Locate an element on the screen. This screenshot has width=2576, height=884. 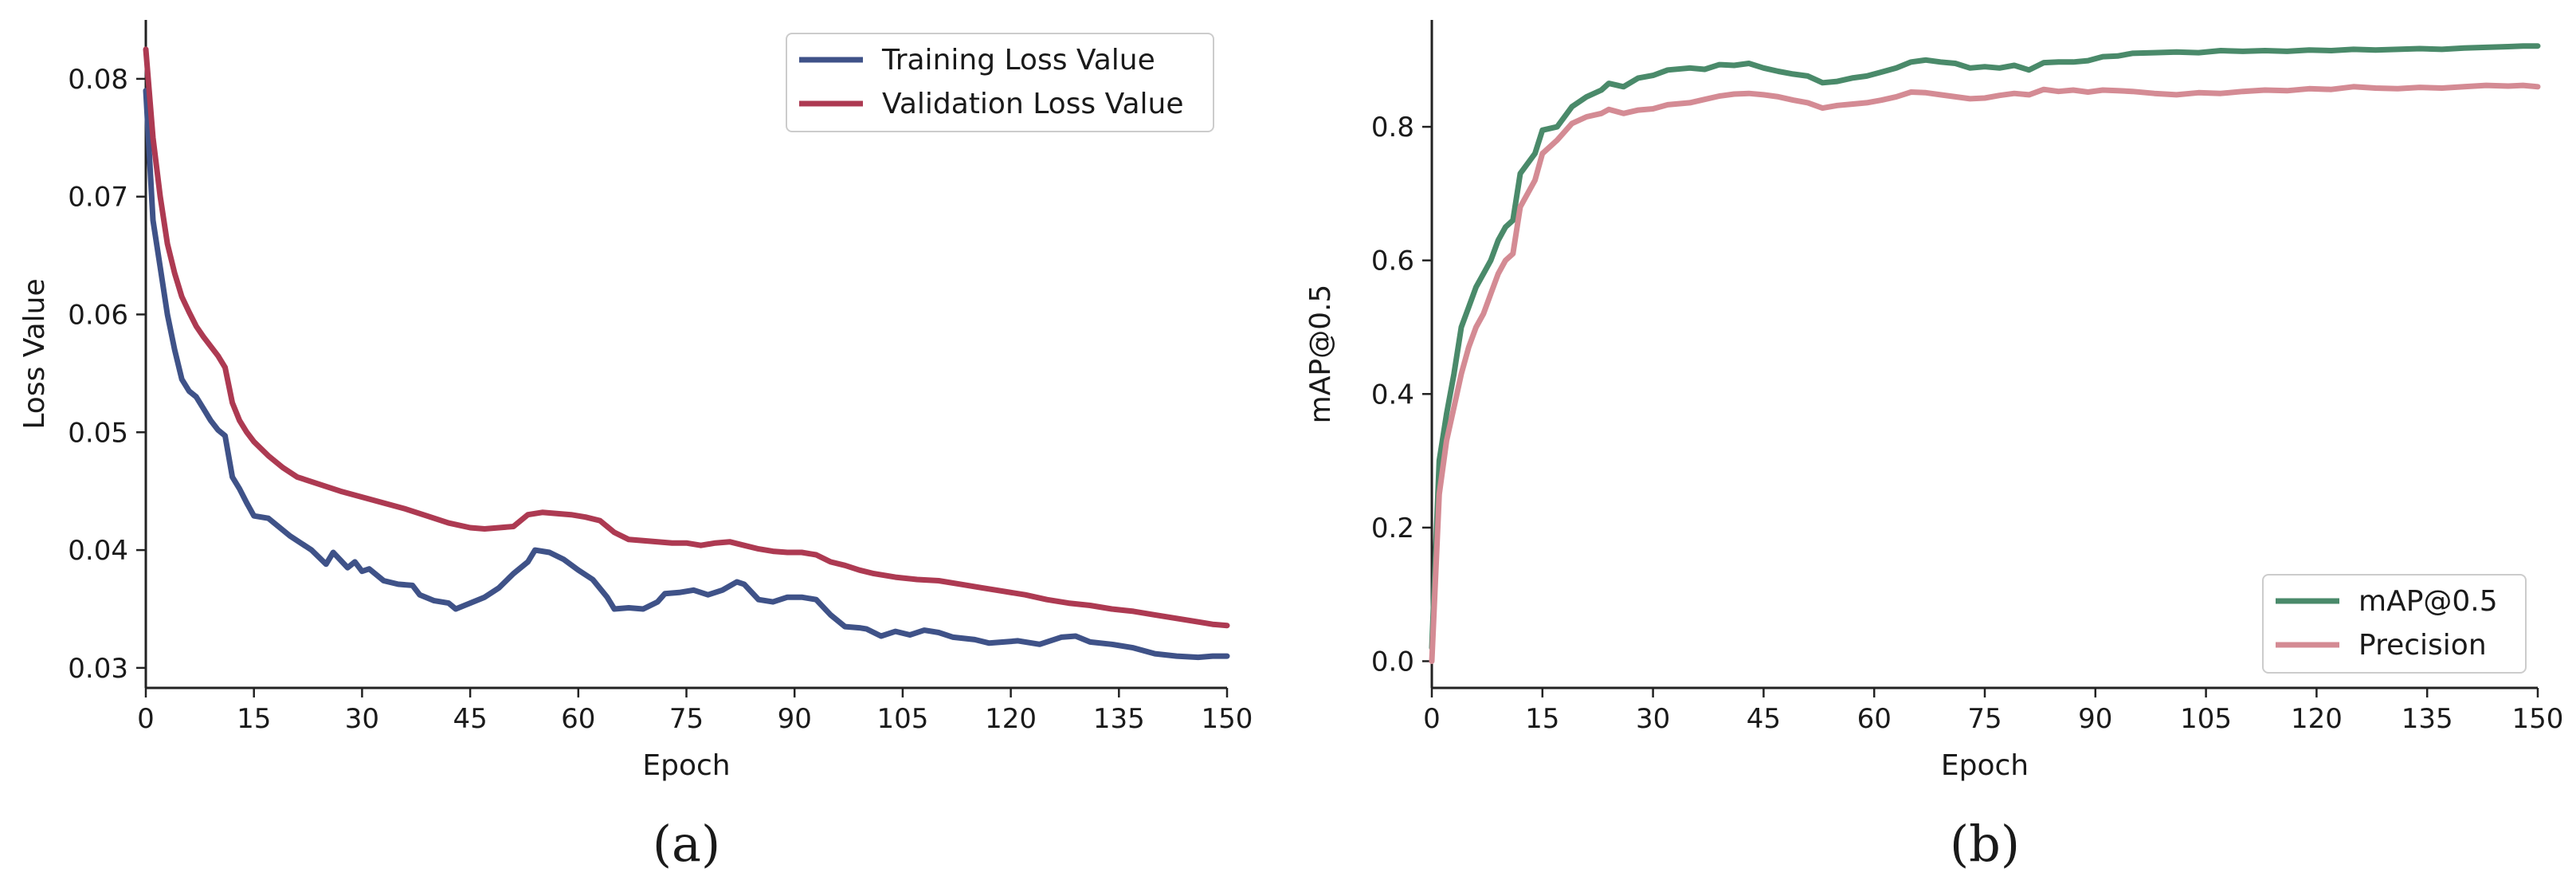
legend: Training Loss Value Validation Loss Value is located at coordinates (1000, 82).